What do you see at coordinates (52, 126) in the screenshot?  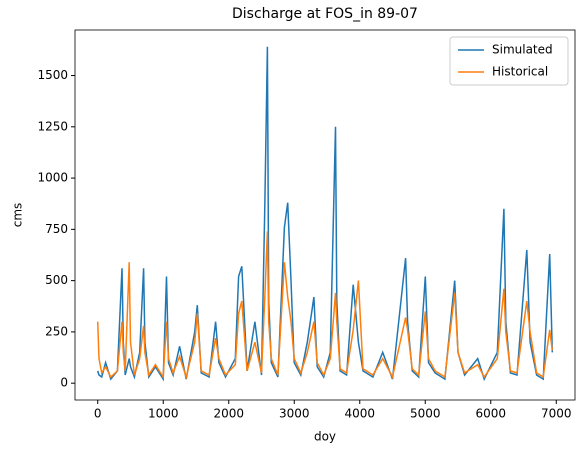 I see `y-tick-label: 1250` at bounding box center [52, 126].